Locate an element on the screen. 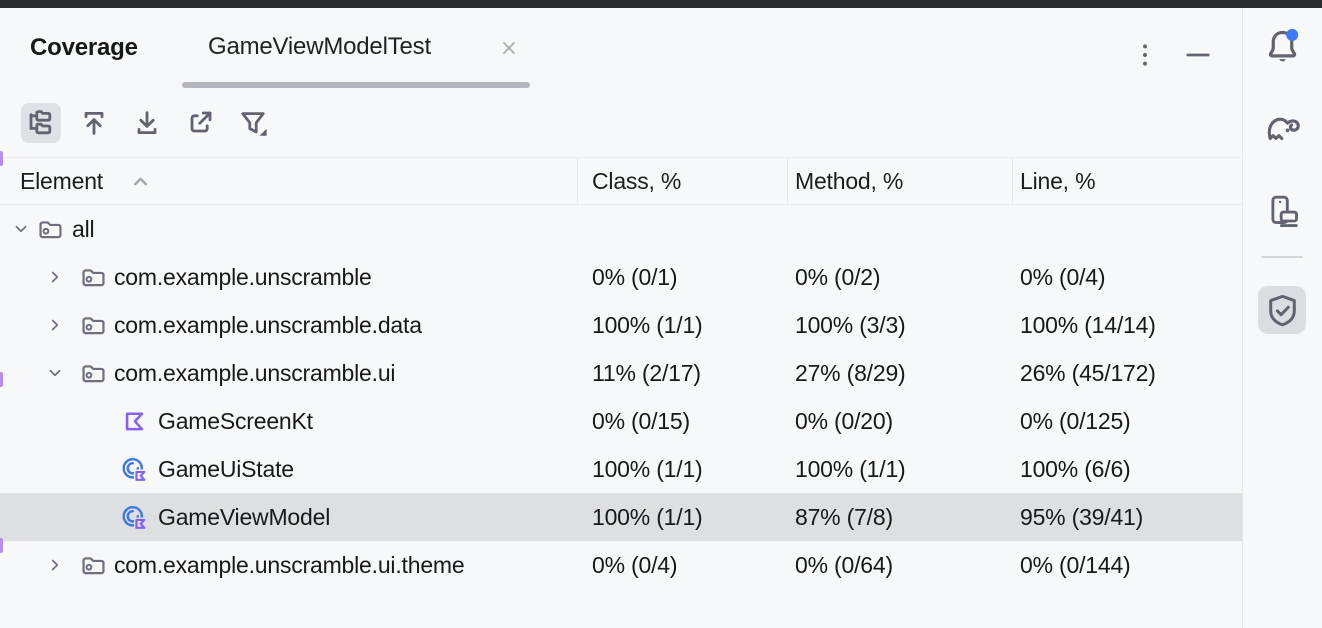 The height and width of the screenshot is (628, 1322). tree-node-label: com.example.unscramble.ui is located at coordinates (255, 373).